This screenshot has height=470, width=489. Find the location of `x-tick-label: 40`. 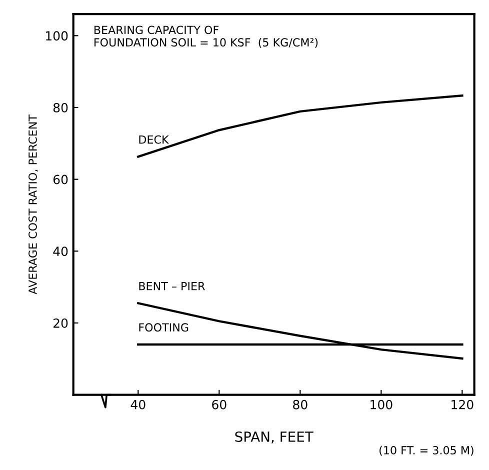

x-tick-label: 40 is located at coordinates (138, 405).